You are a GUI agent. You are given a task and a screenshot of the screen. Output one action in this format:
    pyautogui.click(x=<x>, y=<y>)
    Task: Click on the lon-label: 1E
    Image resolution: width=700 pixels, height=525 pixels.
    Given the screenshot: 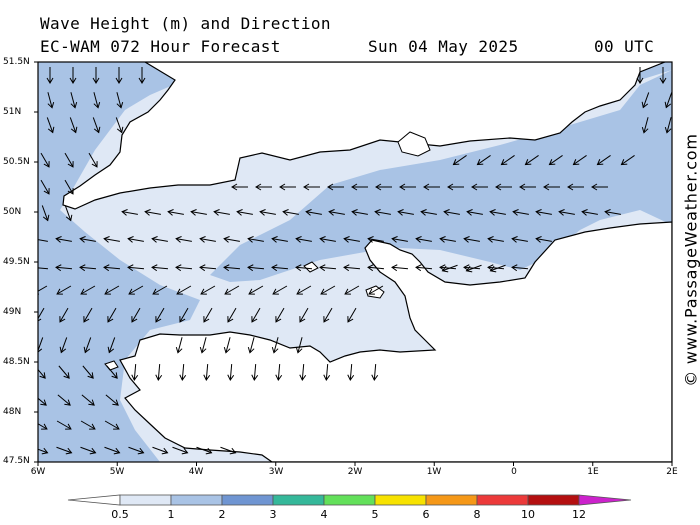 What is the action you would take?
    pyautogui.click(x=593, y=472)
    